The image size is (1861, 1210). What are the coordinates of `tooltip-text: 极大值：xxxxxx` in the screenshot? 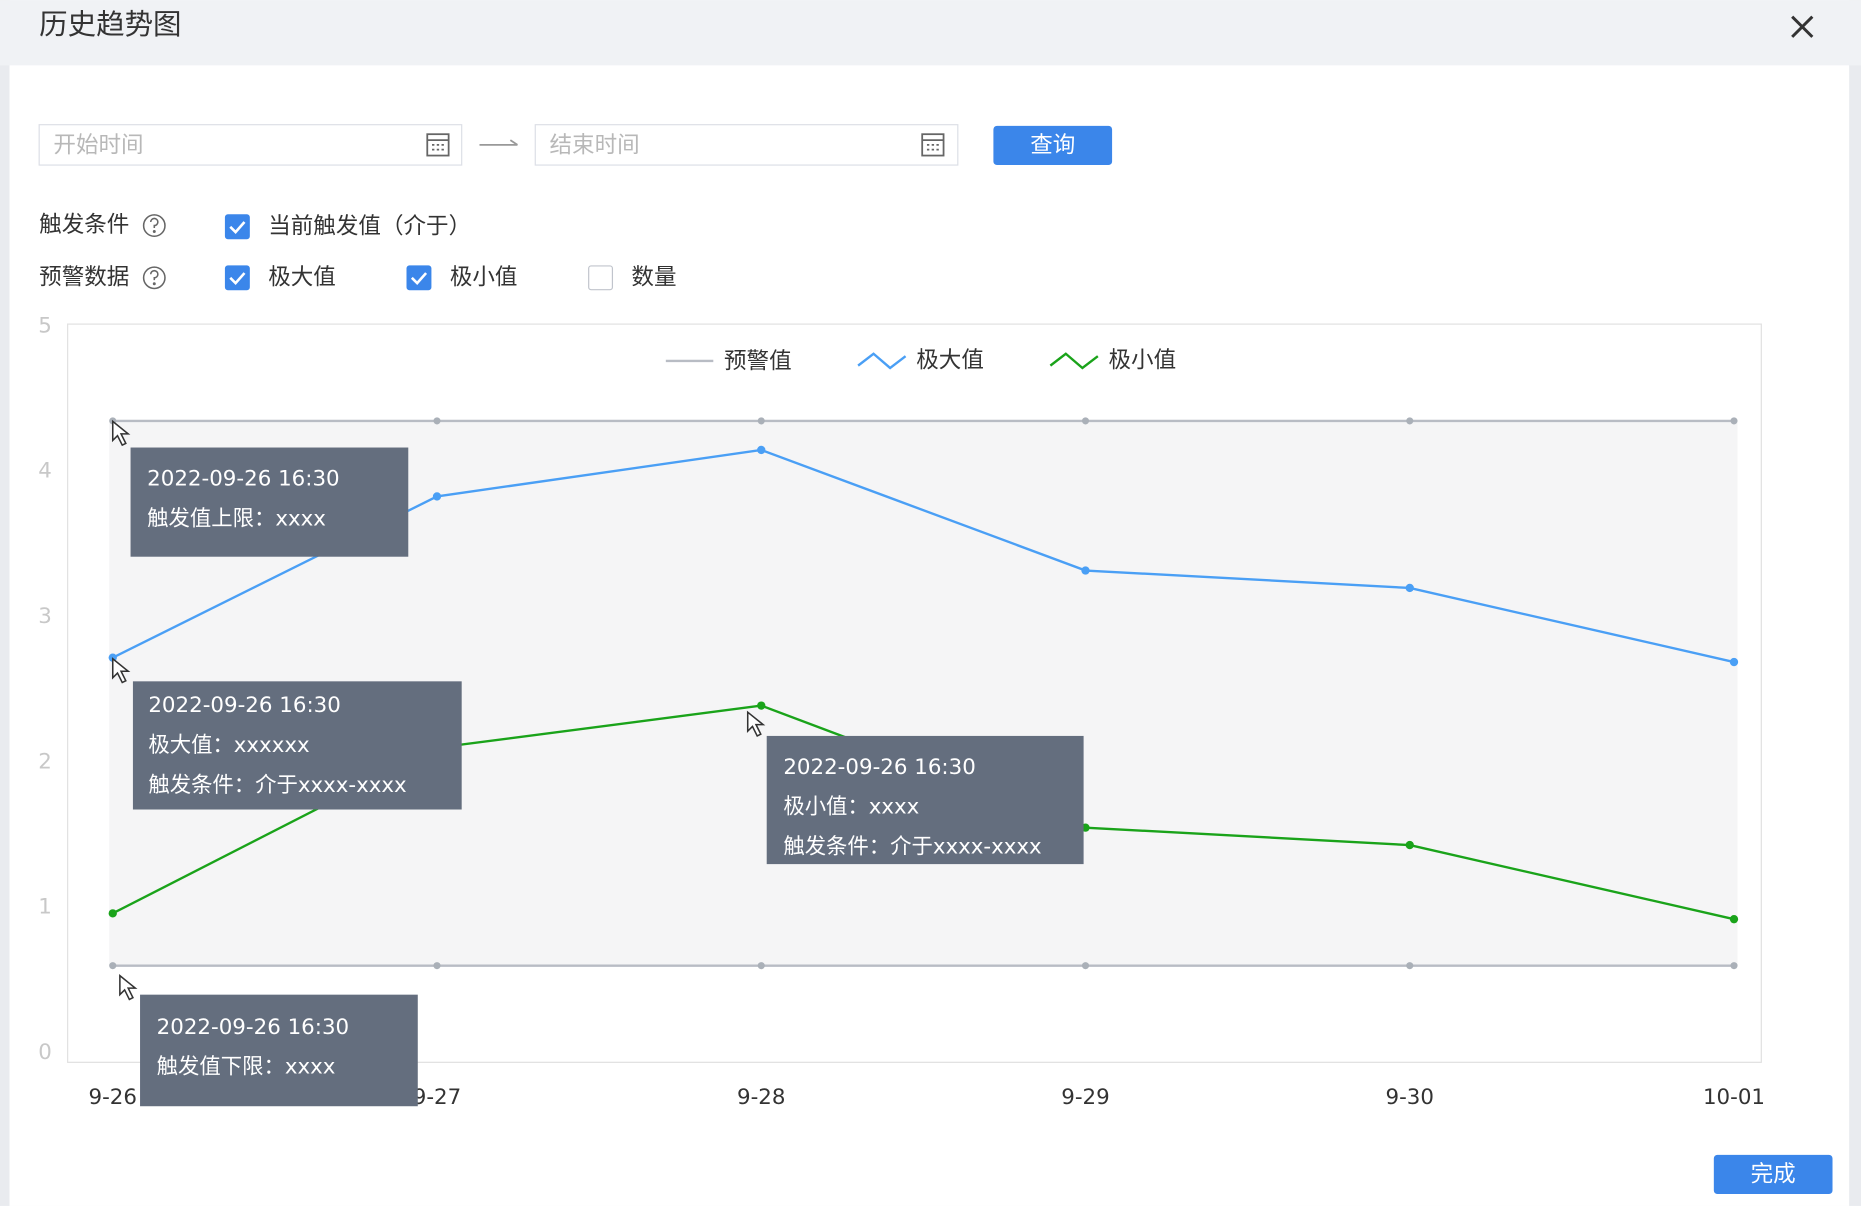 It's located at (228, 745).